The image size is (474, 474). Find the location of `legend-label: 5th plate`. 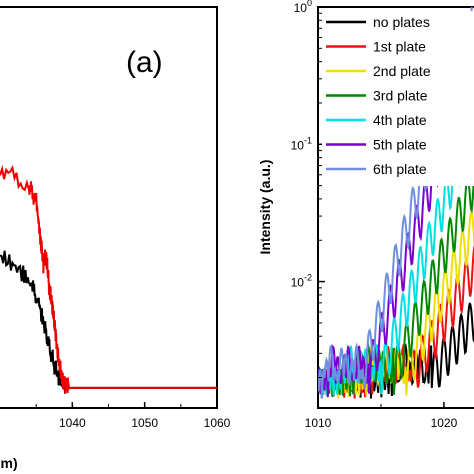

legend-label: 5th plate is located at coordinates (400, 145).